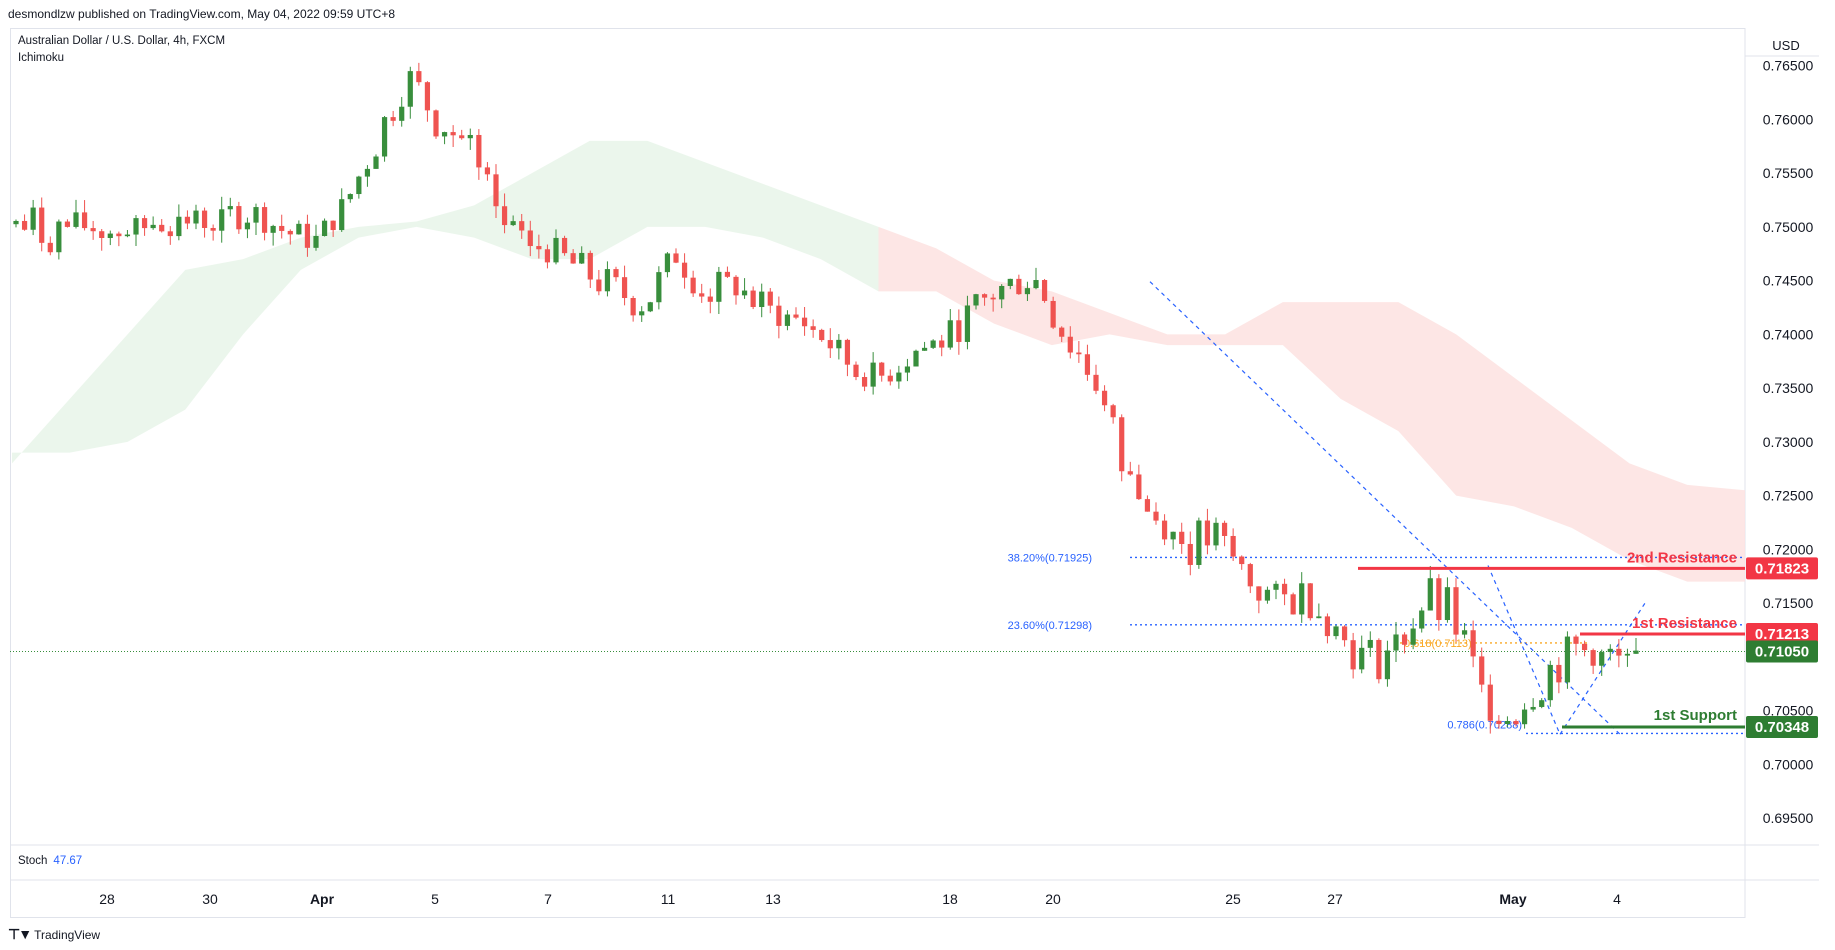  I want to click on support-1-price-badge, so click(1782, 726).